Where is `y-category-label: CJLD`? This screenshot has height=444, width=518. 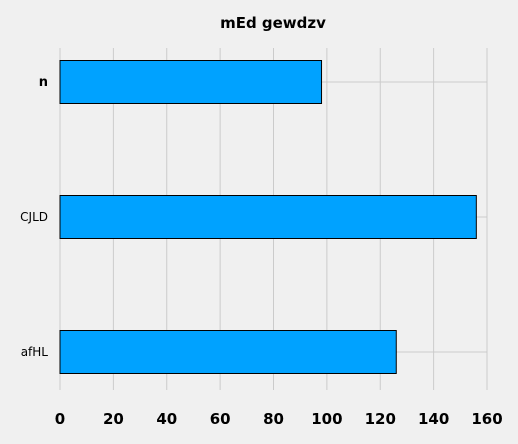
y-category-label: CJLD is located at coordinates (34, 217).